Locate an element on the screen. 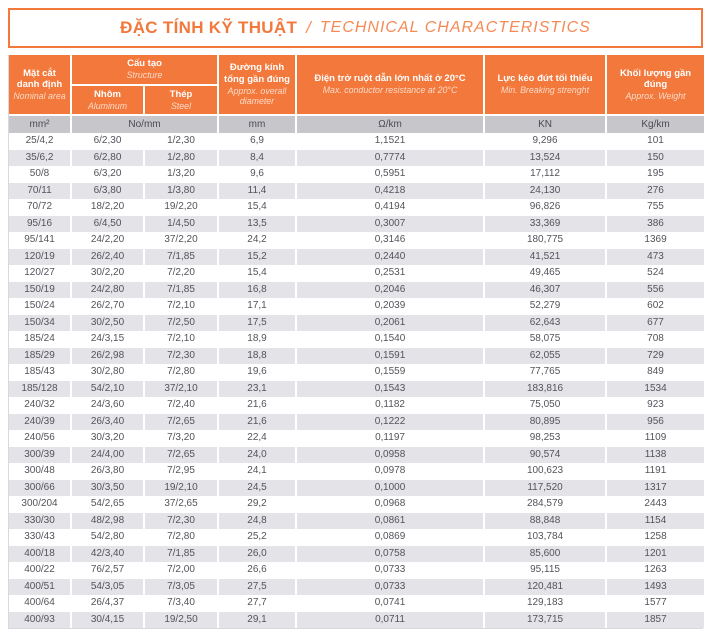  cell-steel: 7/3,20 is located at coordinates (182, 438).